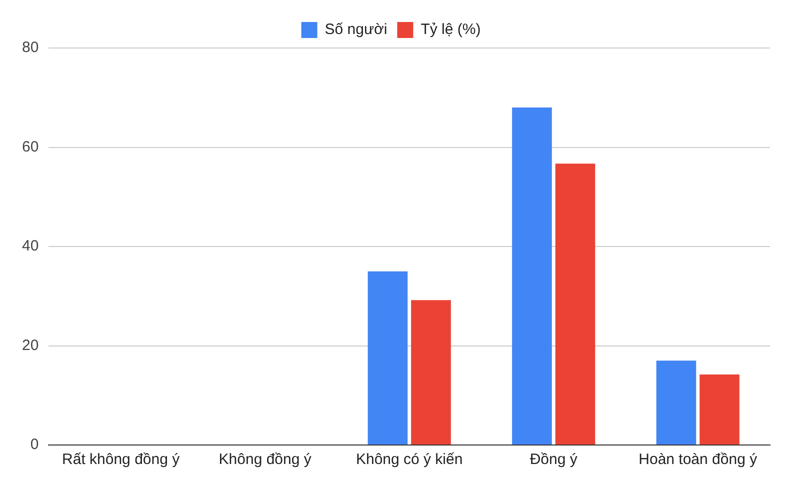 The image size is (790, 487). I want to click on x-tick-label: Đồng ý, so click(554, 459).